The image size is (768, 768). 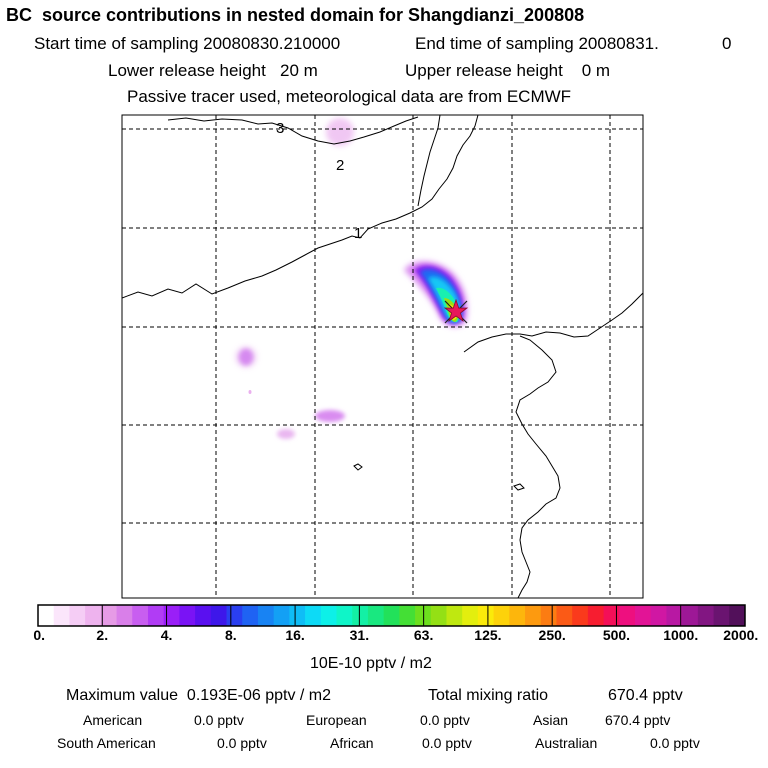 What do you see at coordinates (280, 128) in the screenshot?
I see `contour-label-3: 3` at bounding box center [280, 128].